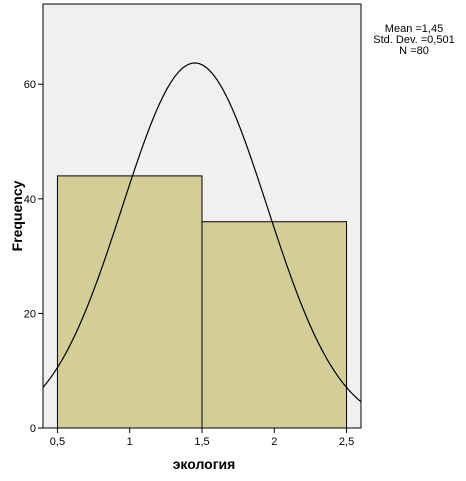 Image resolution: width=466 pixels, height=481 pixels. What do you see at coordinates (201, 442) in the screenshot?
I see `x-tick-label: 1,5` at bounding box center [201, 442].